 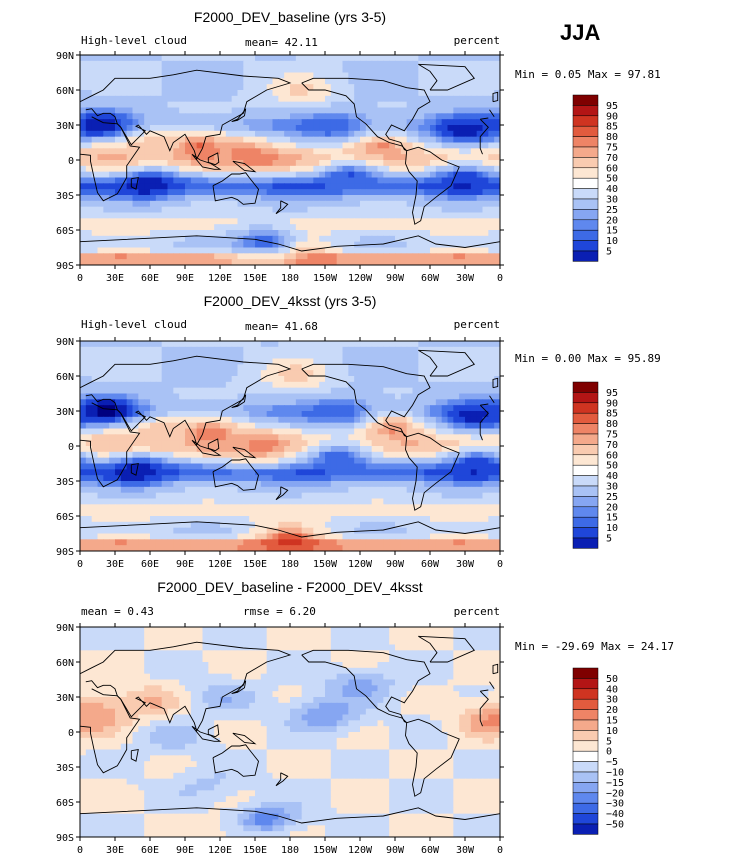 I want to click on colorbar-box, so click(x=585, y=215).